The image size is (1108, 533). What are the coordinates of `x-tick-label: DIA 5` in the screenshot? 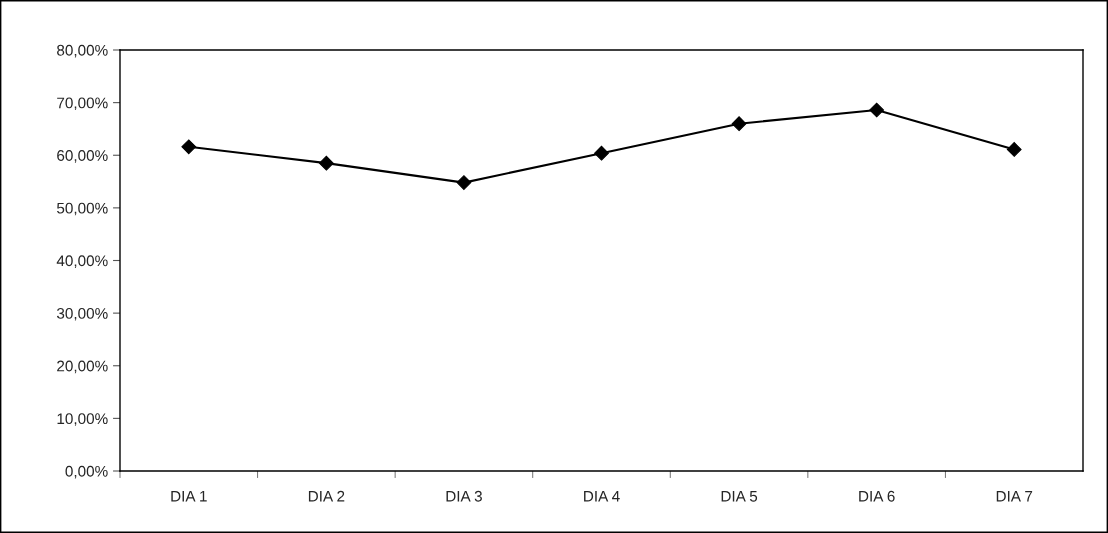 It's located at (739, 496).